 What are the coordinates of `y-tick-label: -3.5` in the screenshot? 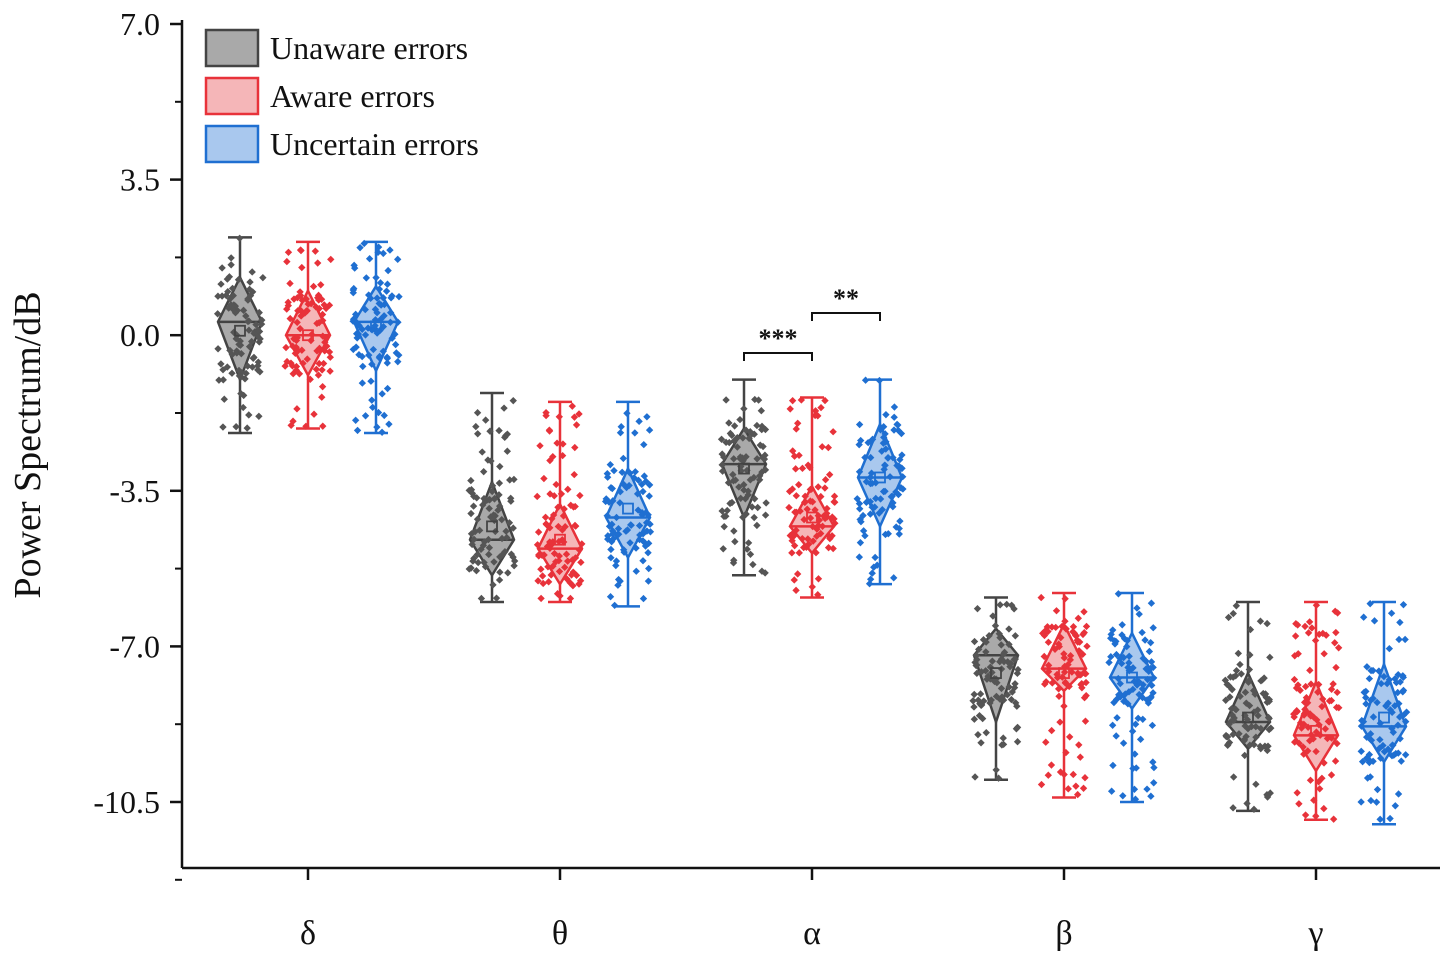 It's located at (134, 491).